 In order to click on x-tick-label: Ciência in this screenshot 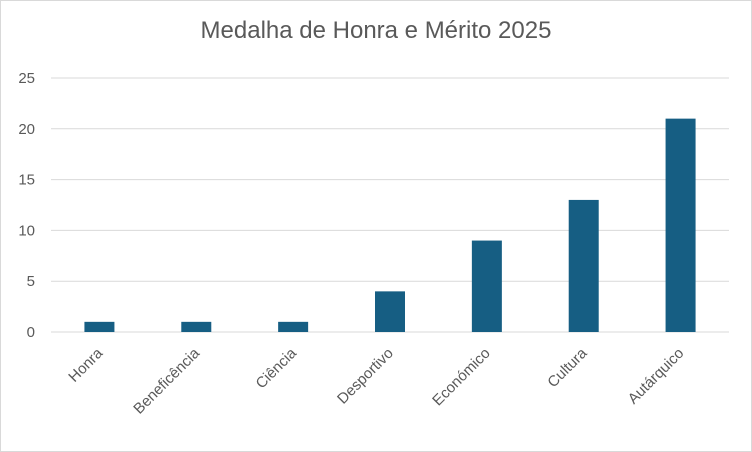, I will do `click(277, 368)`.